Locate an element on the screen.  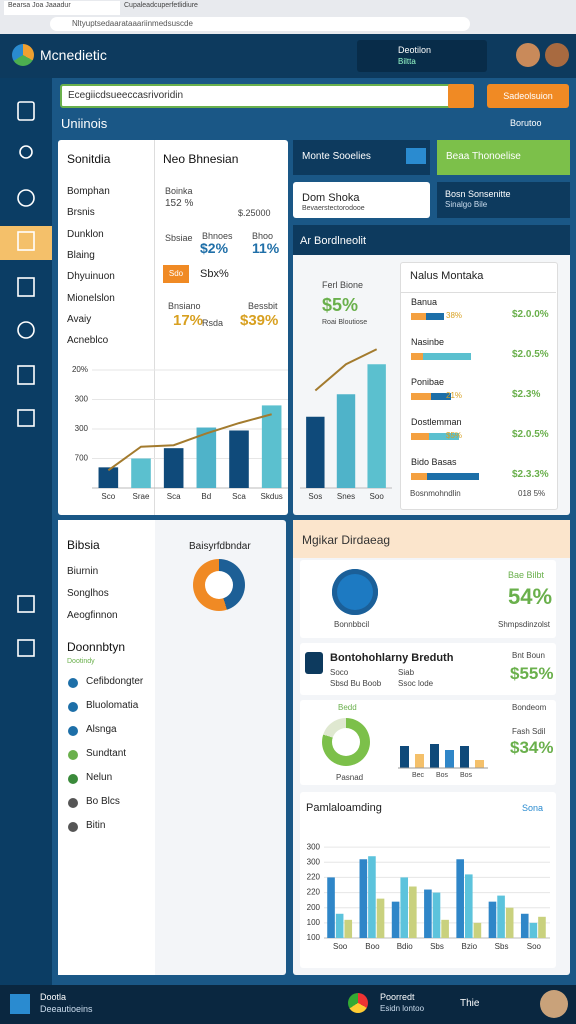
card-title: Dom Shoka is located at coordinates (331, 198).